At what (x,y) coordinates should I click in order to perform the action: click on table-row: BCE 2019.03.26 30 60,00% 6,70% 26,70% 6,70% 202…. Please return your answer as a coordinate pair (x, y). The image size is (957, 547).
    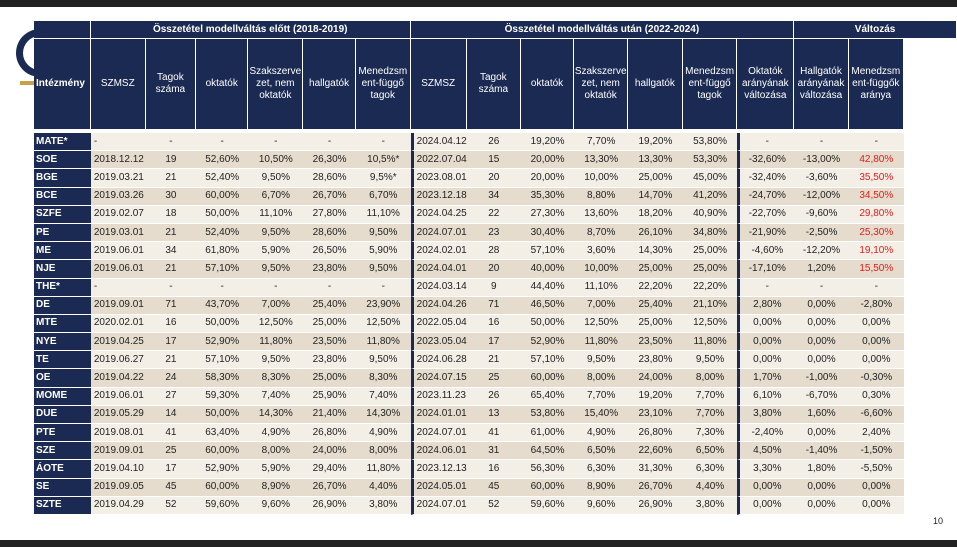
    Looking at the image, I should click on (495, 196).